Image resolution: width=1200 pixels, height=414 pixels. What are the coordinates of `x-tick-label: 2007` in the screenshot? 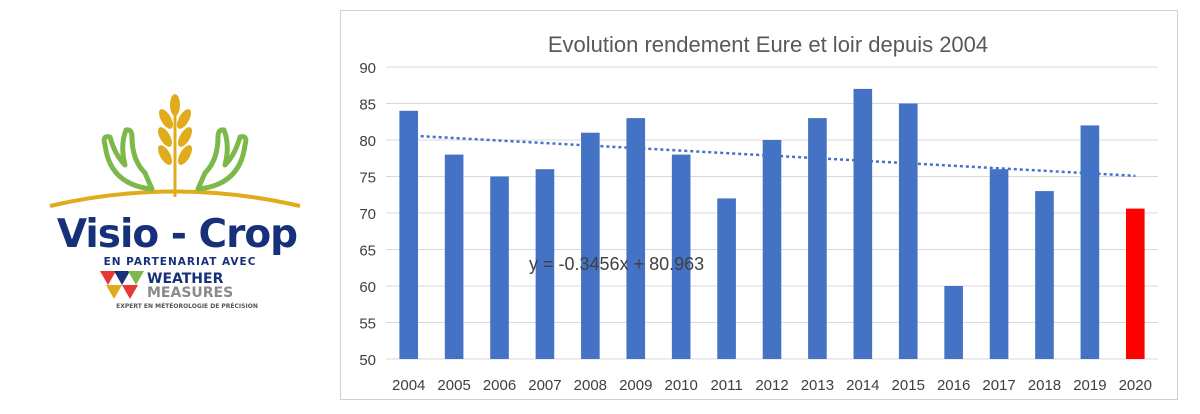 It's located at (544, 385).